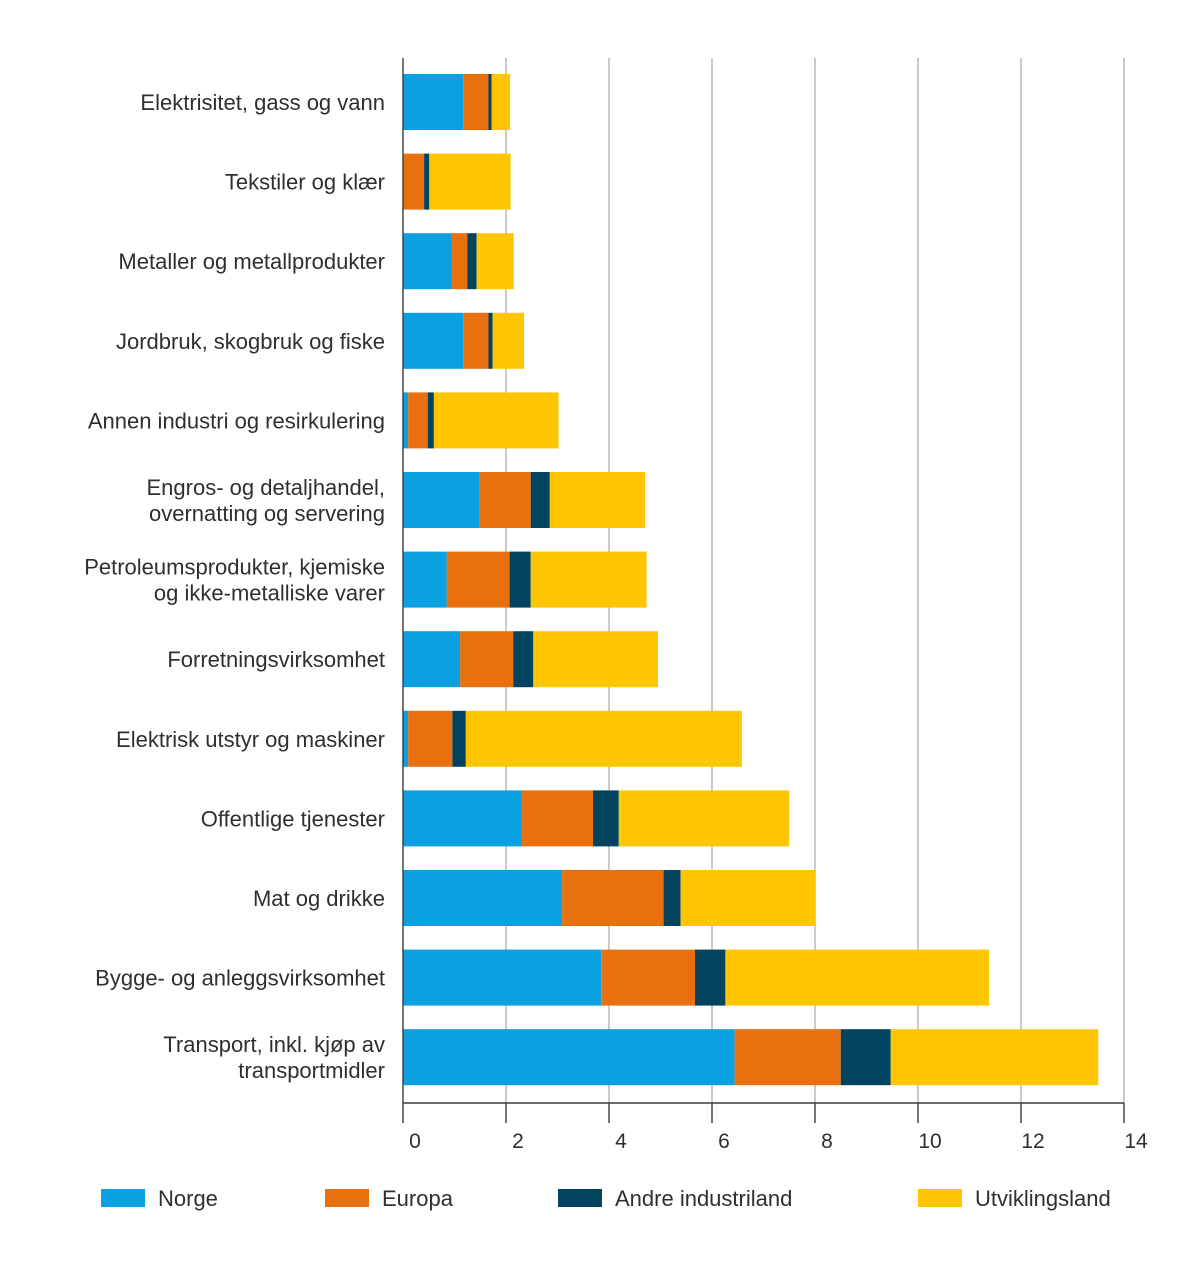 The image size is (1200, 1268). Describe the element at coordinates (293, 818) in the screenshot. I see `category-label: Offentlige tjenester` at that location.